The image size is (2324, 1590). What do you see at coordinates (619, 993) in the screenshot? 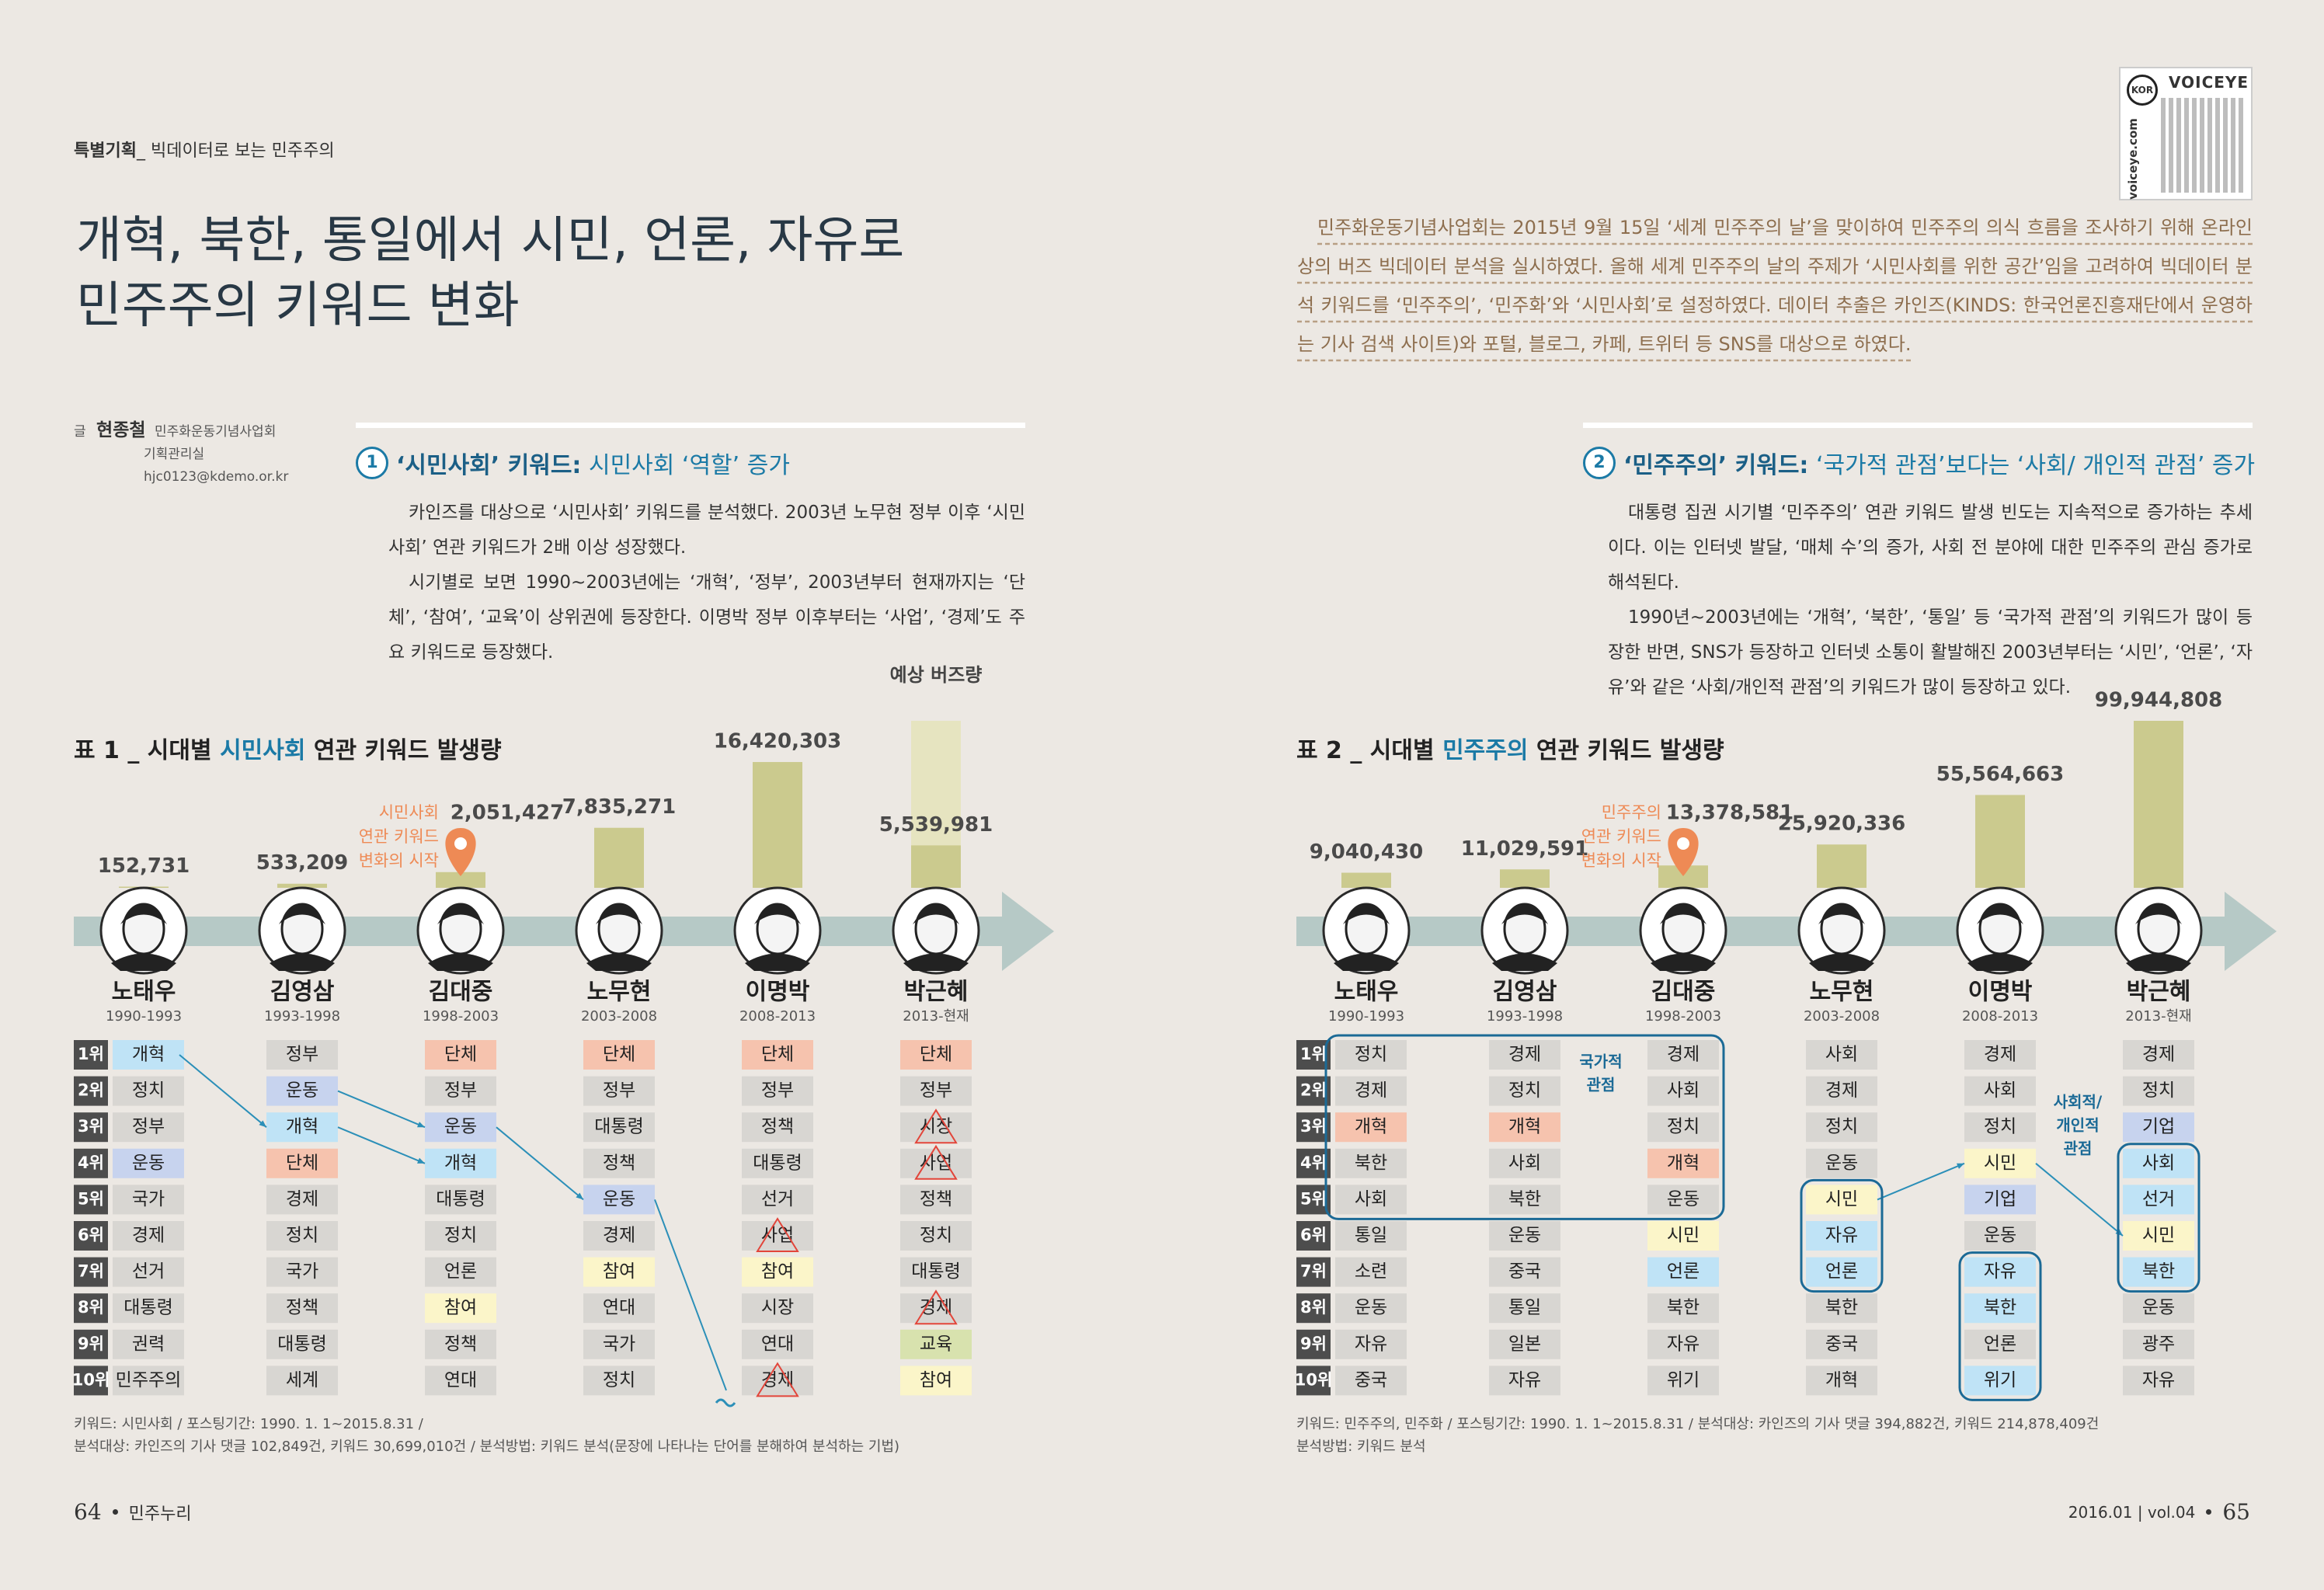
I see `period-name: 노무현` at bounding box center [619, 993].